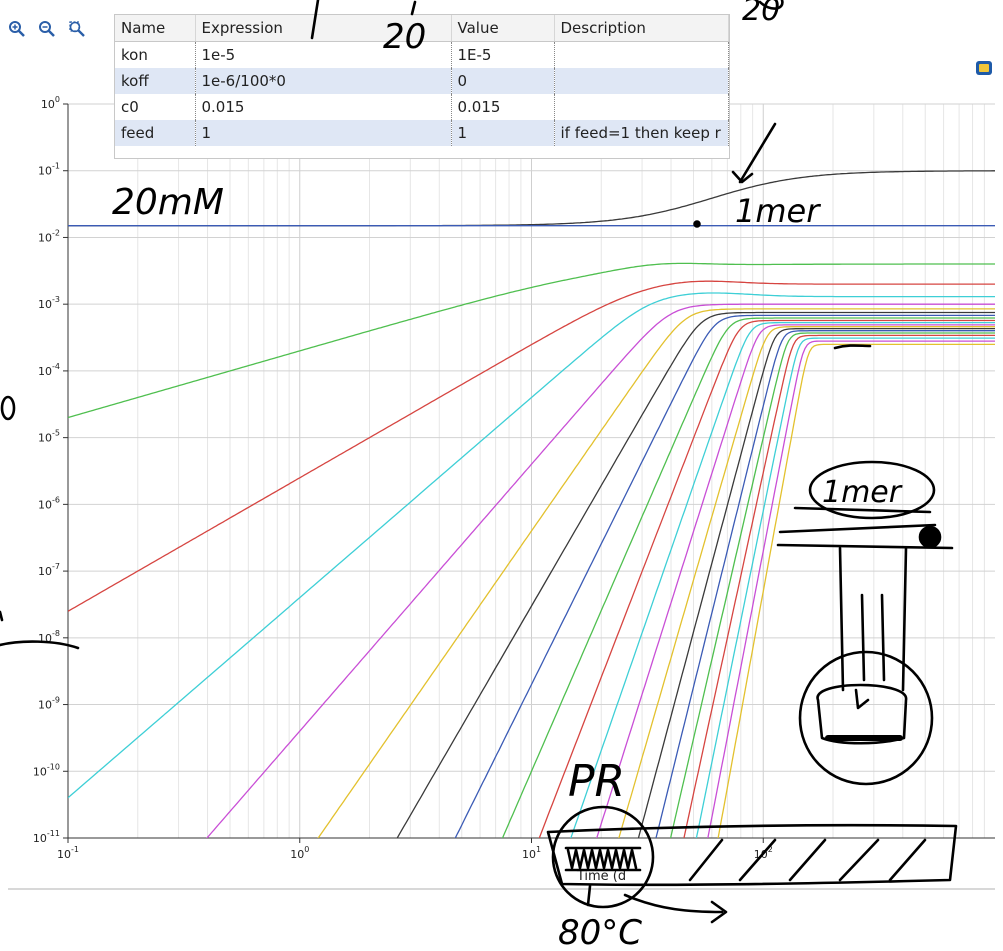 This screenshot has height=951, width=1003. I want to click on cell-description: if feed=1 then keep r, so click(641, 133).